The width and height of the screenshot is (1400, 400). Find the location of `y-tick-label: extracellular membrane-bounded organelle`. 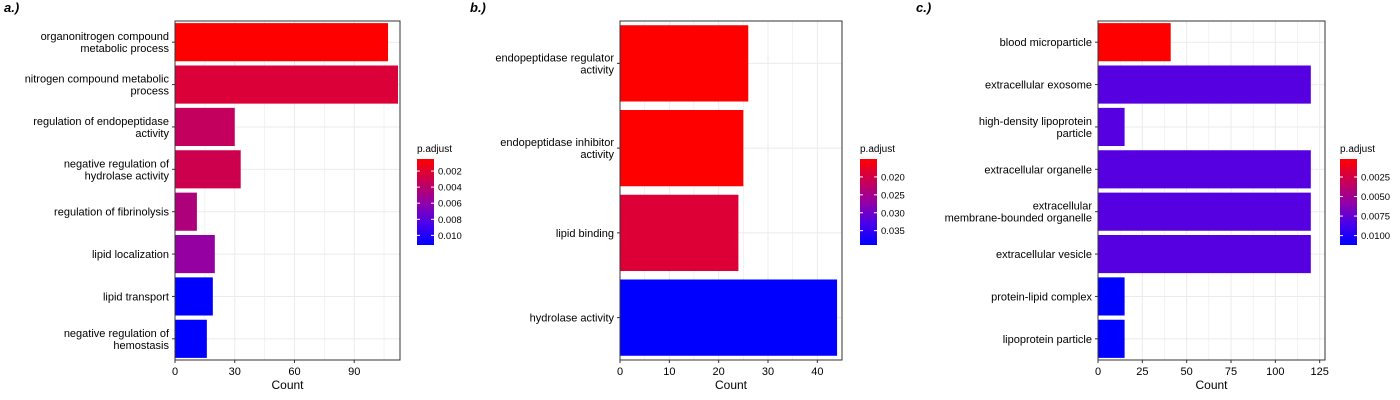

y-tick-label: extracellular membrane-bounded organelle is located at coordinates (1019, 213).